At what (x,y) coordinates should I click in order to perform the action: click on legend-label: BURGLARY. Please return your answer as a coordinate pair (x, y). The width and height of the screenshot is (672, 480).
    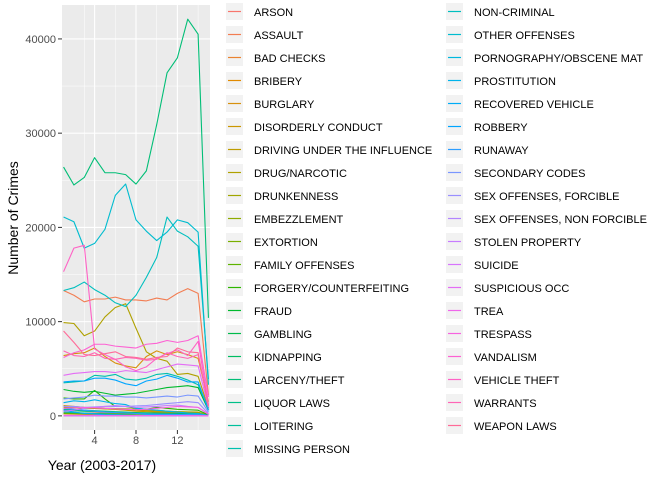
    Looking at the image, I should click on (284, 105).